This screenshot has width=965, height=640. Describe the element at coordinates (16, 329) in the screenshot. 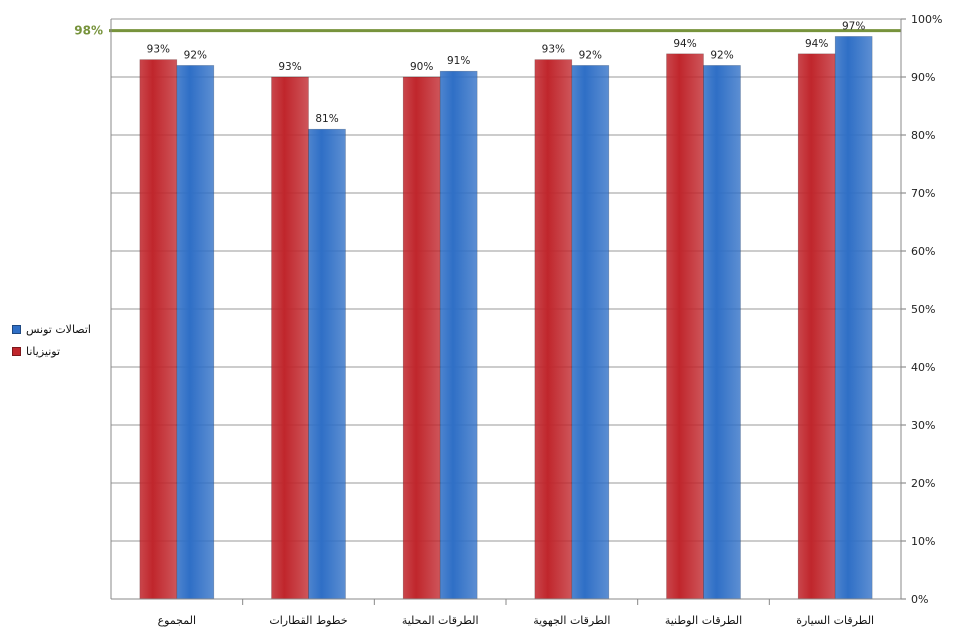

I see `legend-swatch-blue` at that location.